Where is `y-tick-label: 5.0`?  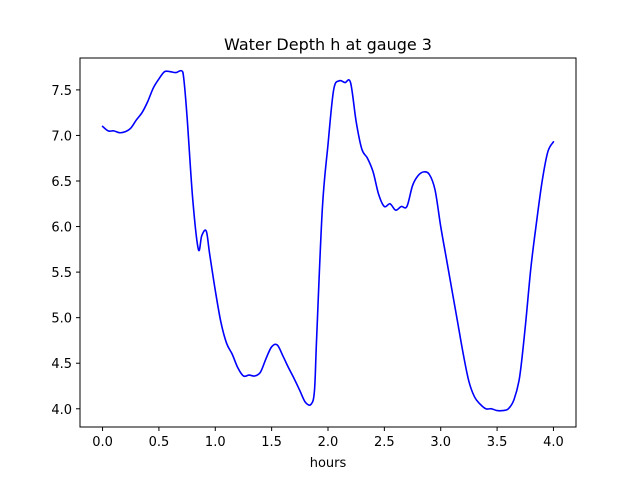
y-tick-label: 5.0 is located at coordinates (61, 319).